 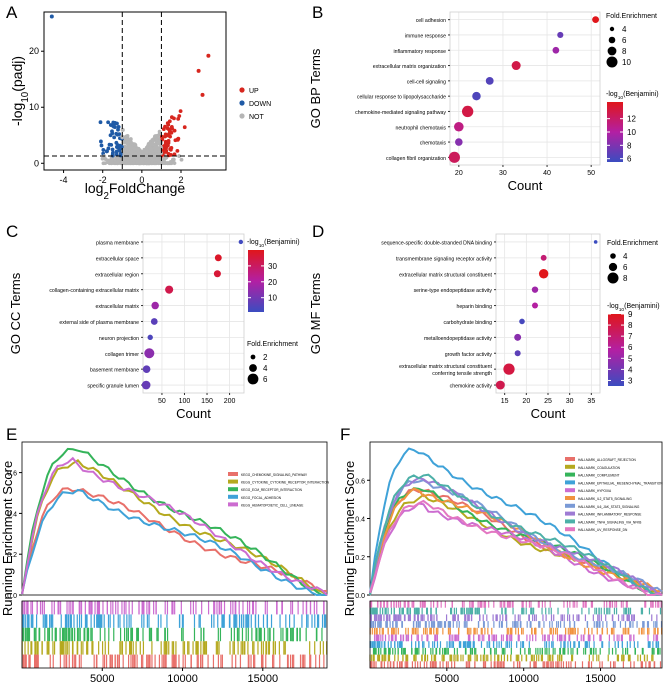 What do you see at coordinates (547, 173) in the screenshot?
I see `x-tick-label: 40` at bounding box center [547, 173].